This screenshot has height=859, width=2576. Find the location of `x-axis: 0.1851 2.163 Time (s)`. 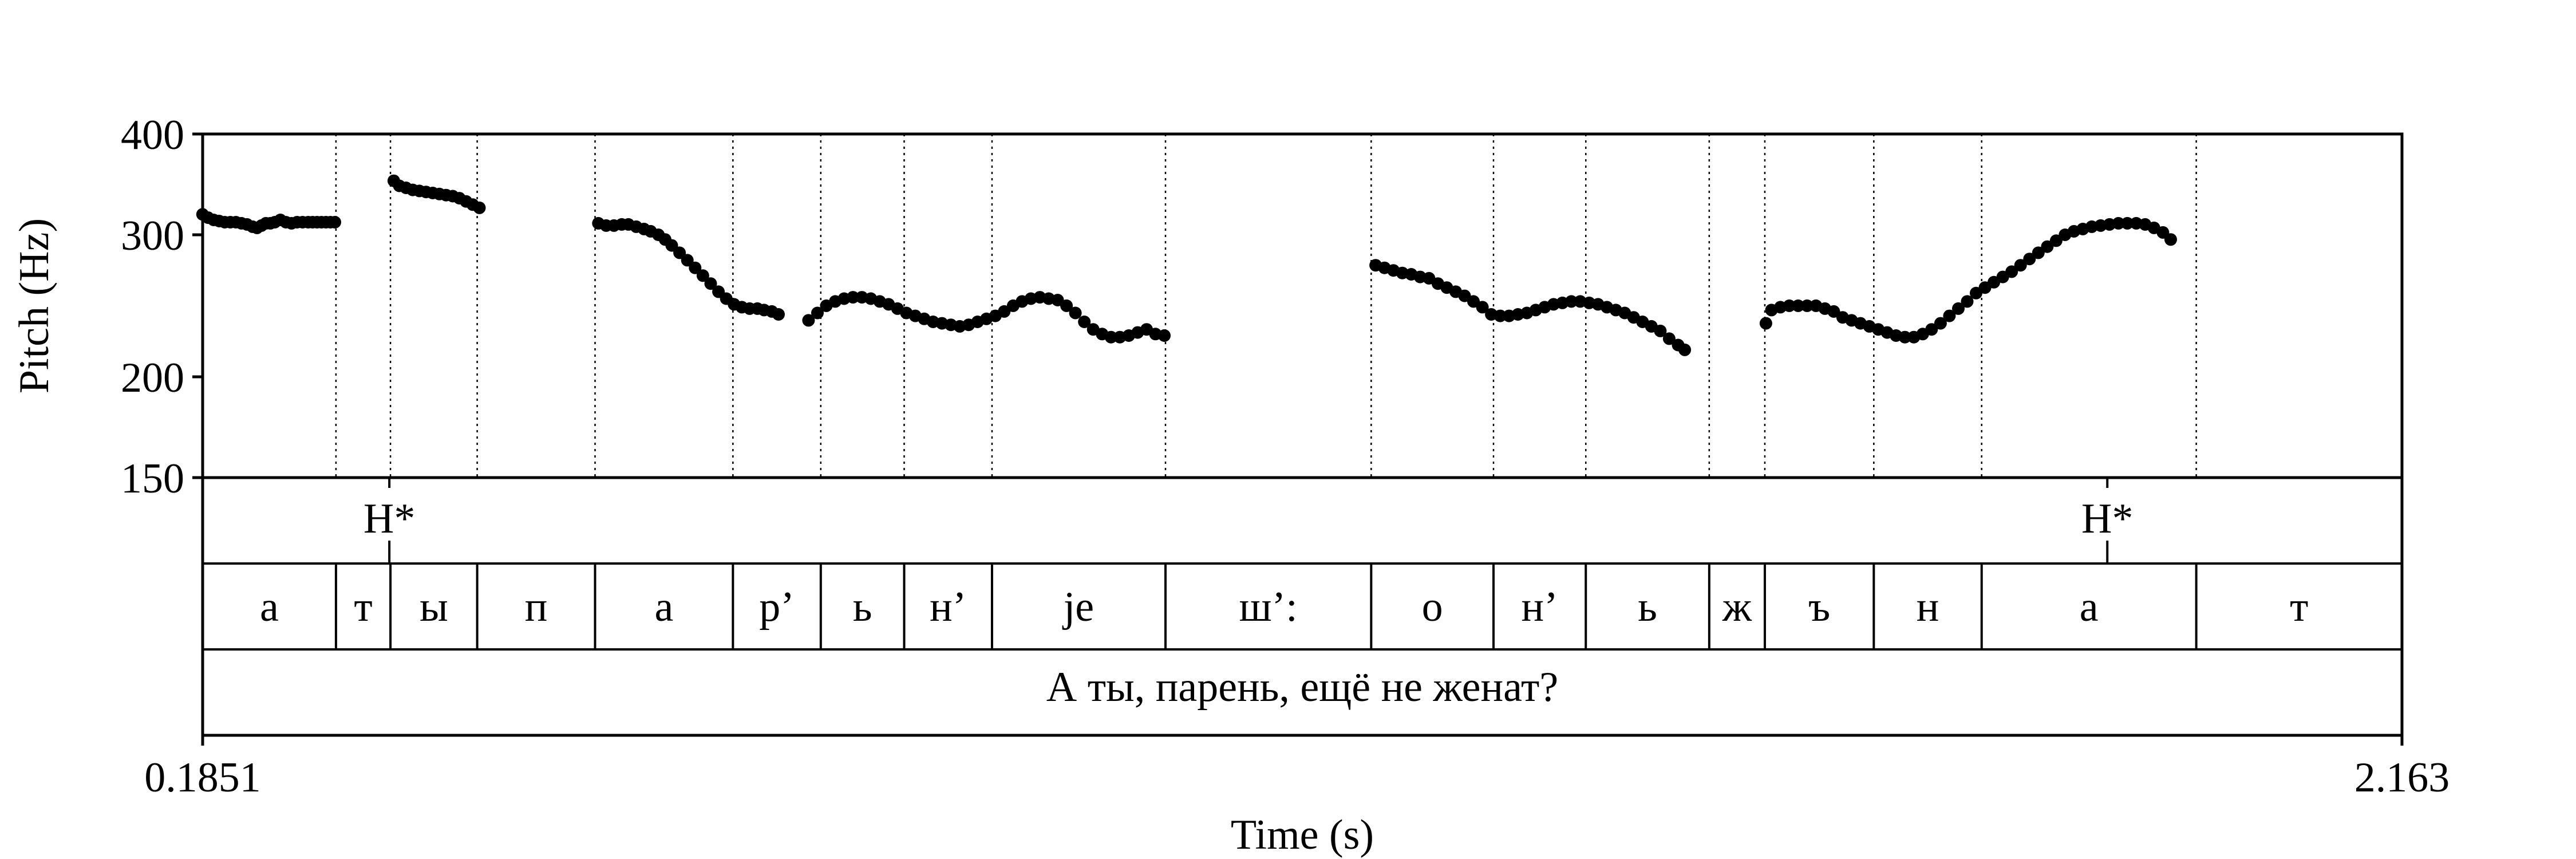

x-axis: 0.1851 2.163 Time (s) is located at coordinates (1296, 796).